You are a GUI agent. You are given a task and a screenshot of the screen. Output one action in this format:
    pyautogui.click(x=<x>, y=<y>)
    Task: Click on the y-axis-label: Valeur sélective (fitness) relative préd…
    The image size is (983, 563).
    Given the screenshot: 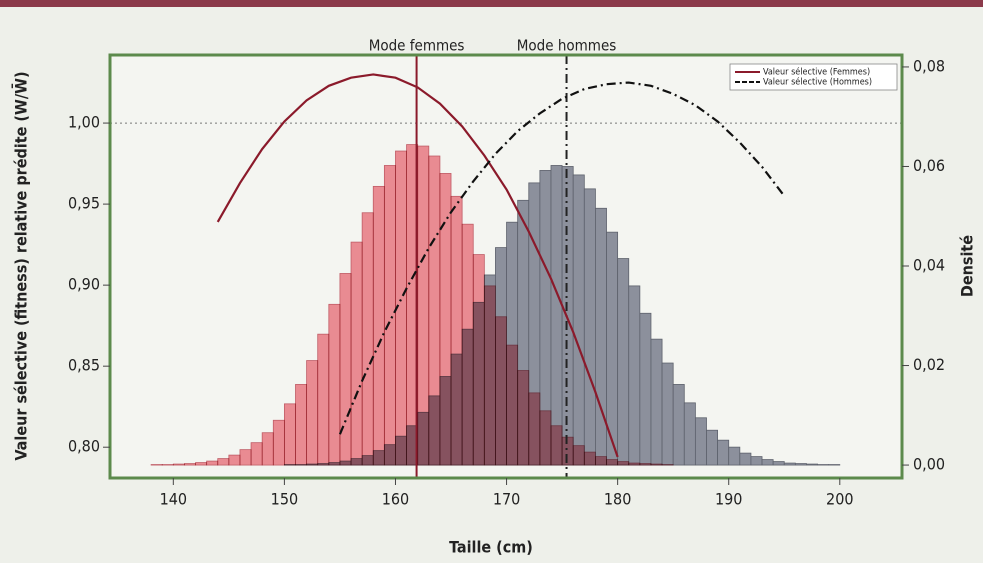 What is the action you would take?
    pyautogui.click(x=21, y=265)
    